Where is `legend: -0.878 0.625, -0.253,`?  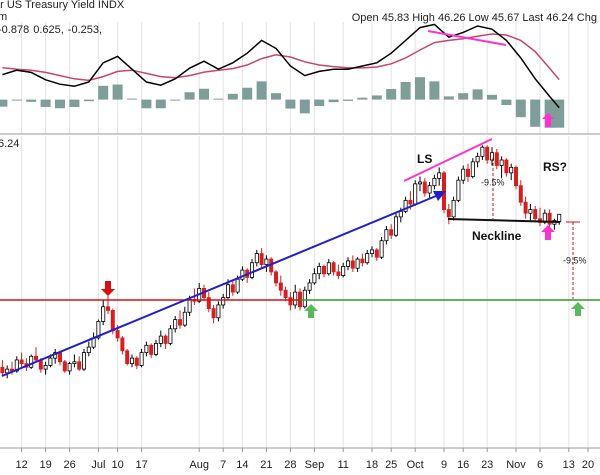
legend: -0.878 0.625, -0.253, is located at coordinates (51, 30).